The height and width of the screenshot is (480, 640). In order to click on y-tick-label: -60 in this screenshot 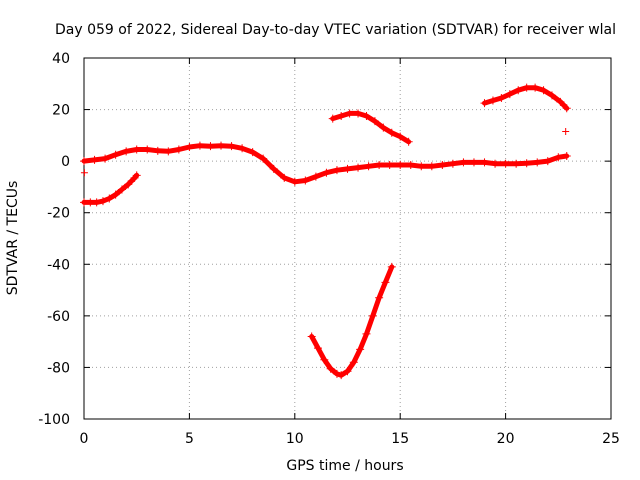, I will do `click(58, 317)`.